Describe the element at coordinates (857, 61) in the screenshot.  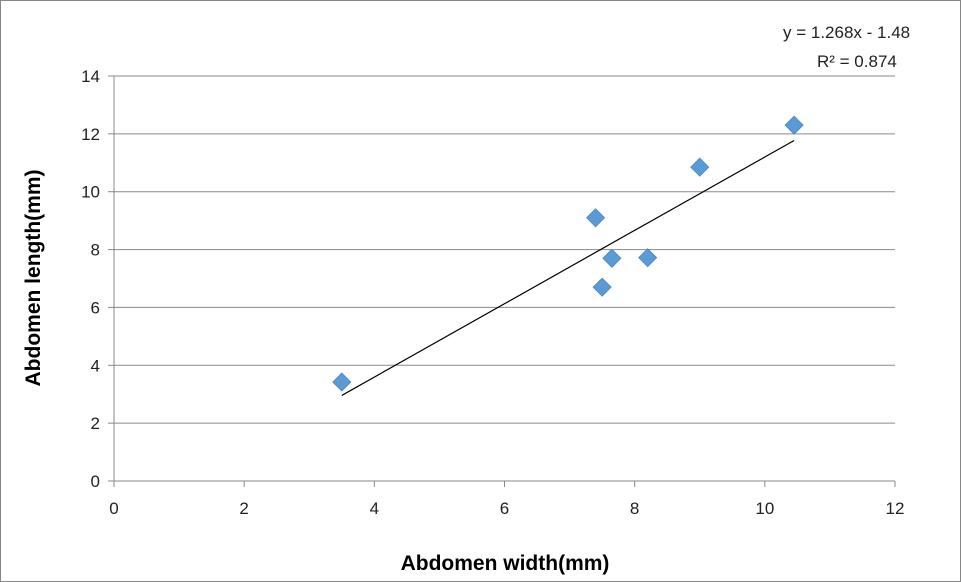
I see `r-squared-label: R² = 0.874` at that location.